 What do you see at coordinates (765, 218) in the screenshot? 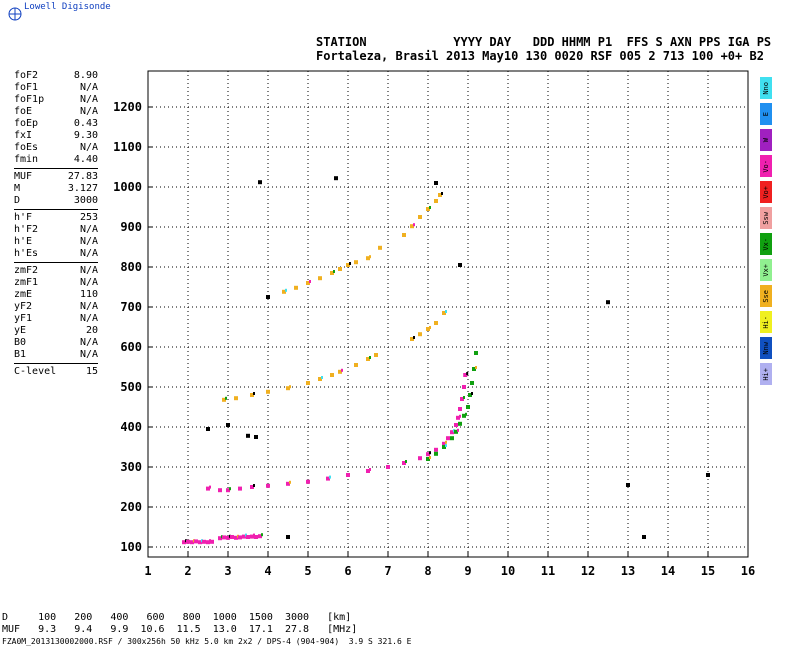
I see `legend-label: Ssw` at bounding box center [765, 218].